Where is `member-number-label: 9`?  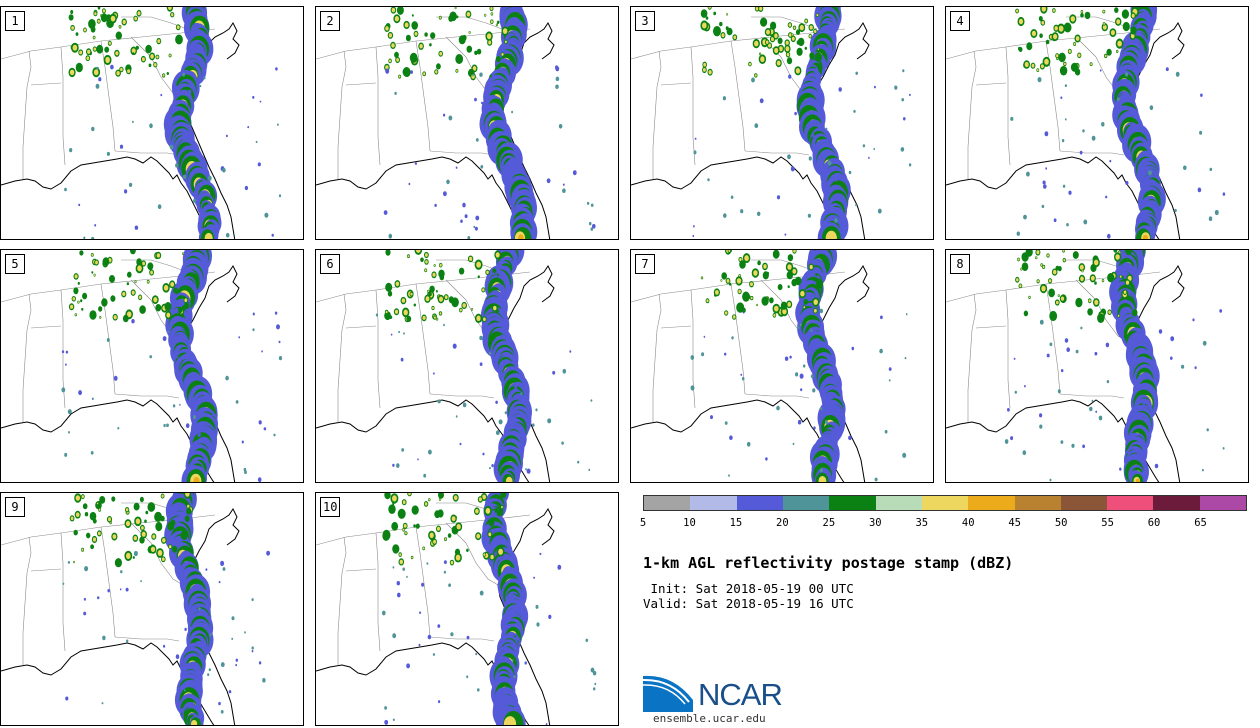
member-number-label: 9 is located at coordinates (15, 507).